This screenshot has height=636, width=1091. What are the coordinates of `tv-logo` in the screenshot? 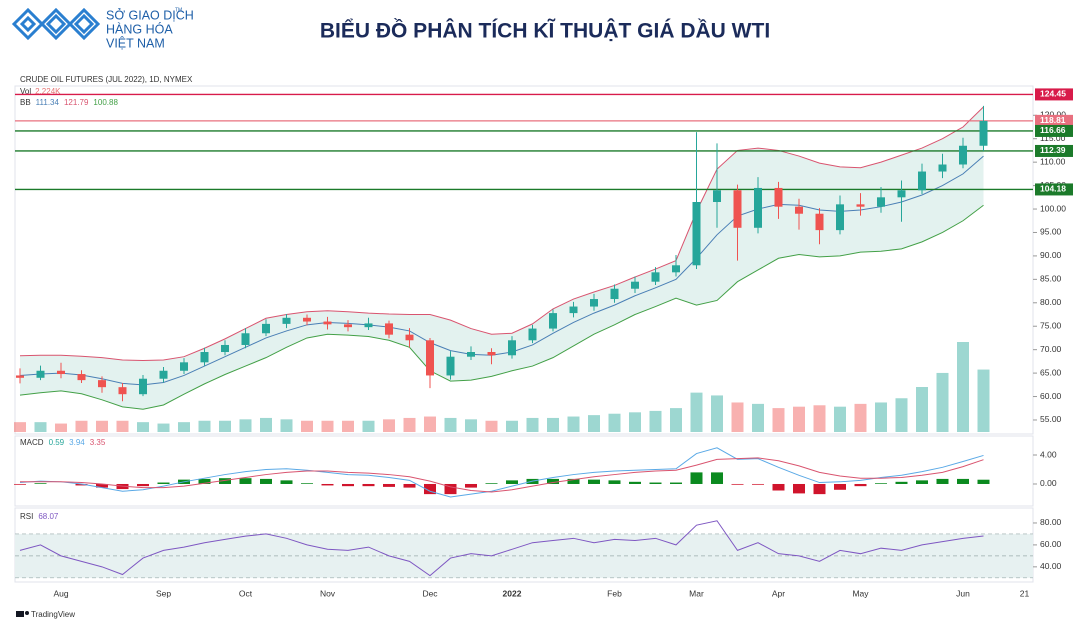 It's located at (22, 614).